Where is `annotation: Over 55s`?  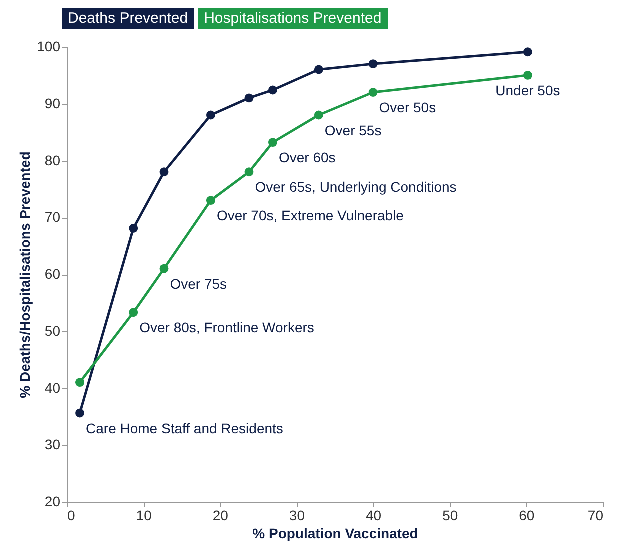
annotation: Over 55s is located at coordinates (353, 130).